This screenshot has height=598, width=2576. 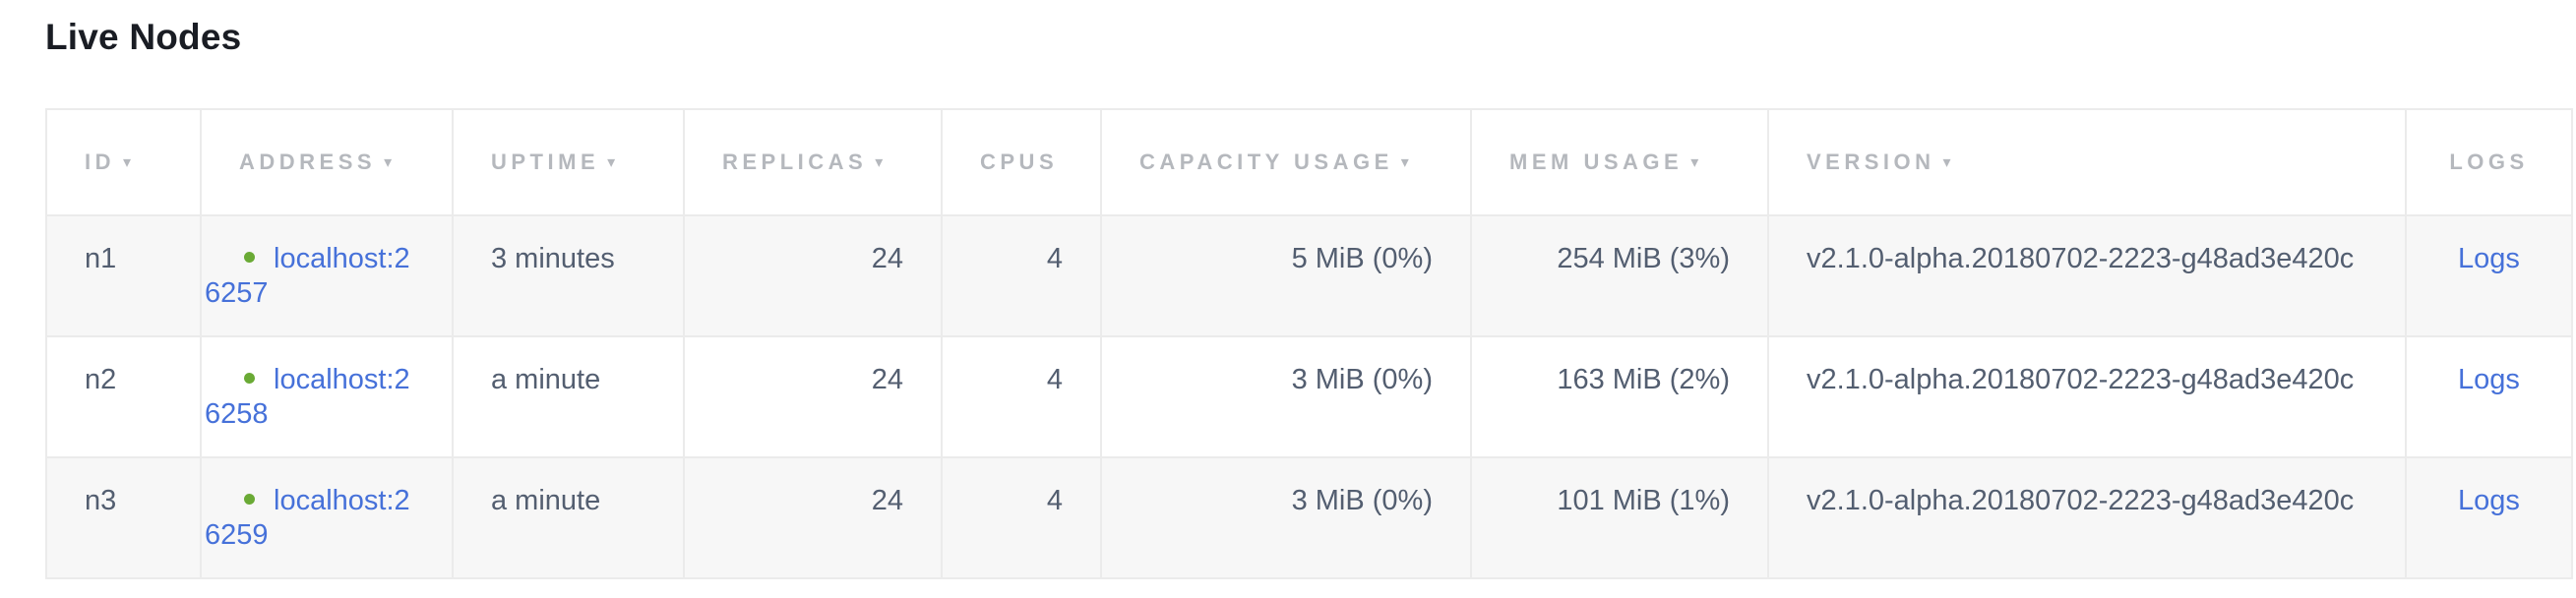 I want to click on node-address-cell: localhost:26257, so click(x=327, y=275).